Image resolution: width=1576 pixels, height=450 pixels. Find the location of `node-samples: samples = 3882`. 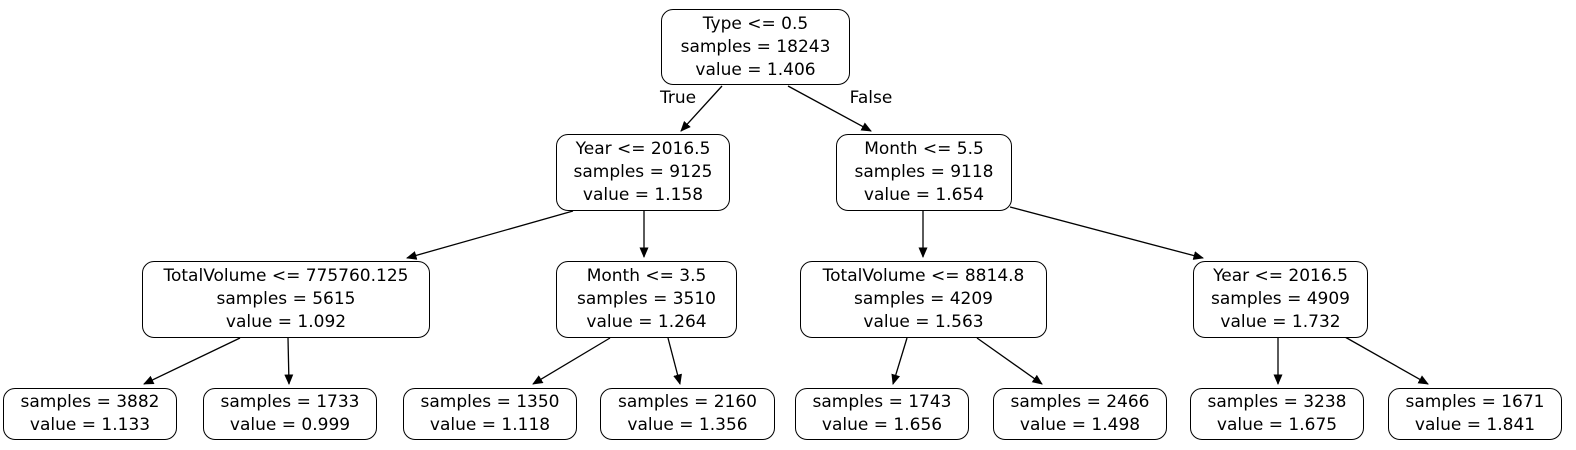

node-samples: samples = 3882 is located at coordinates (90, 402).